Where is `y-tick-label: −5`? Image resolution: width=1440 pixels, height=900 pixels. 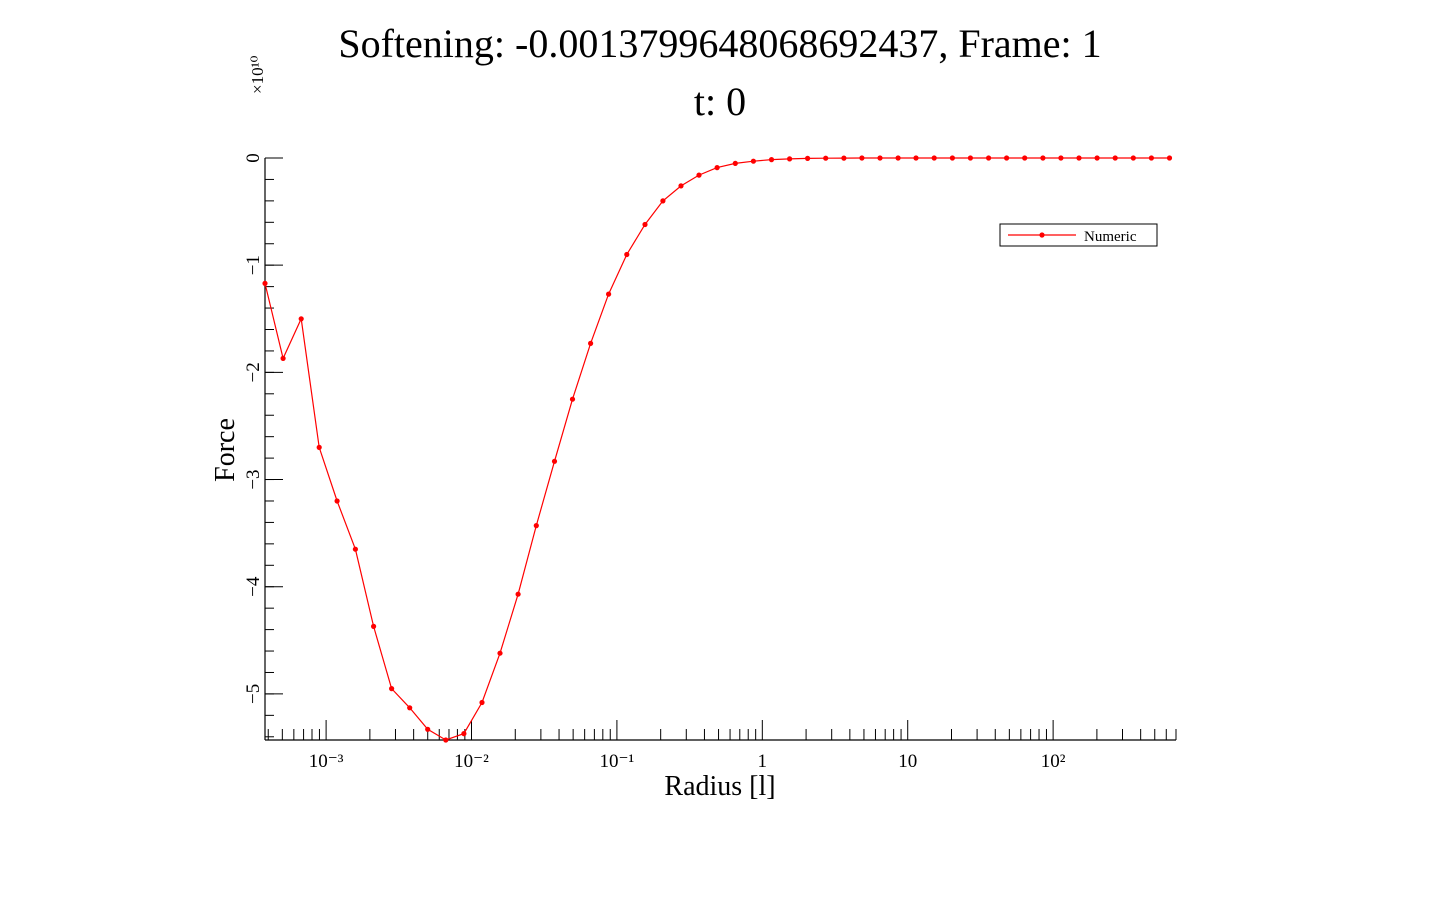 y-tick-label: −5 is located at coordinates (253, 694).